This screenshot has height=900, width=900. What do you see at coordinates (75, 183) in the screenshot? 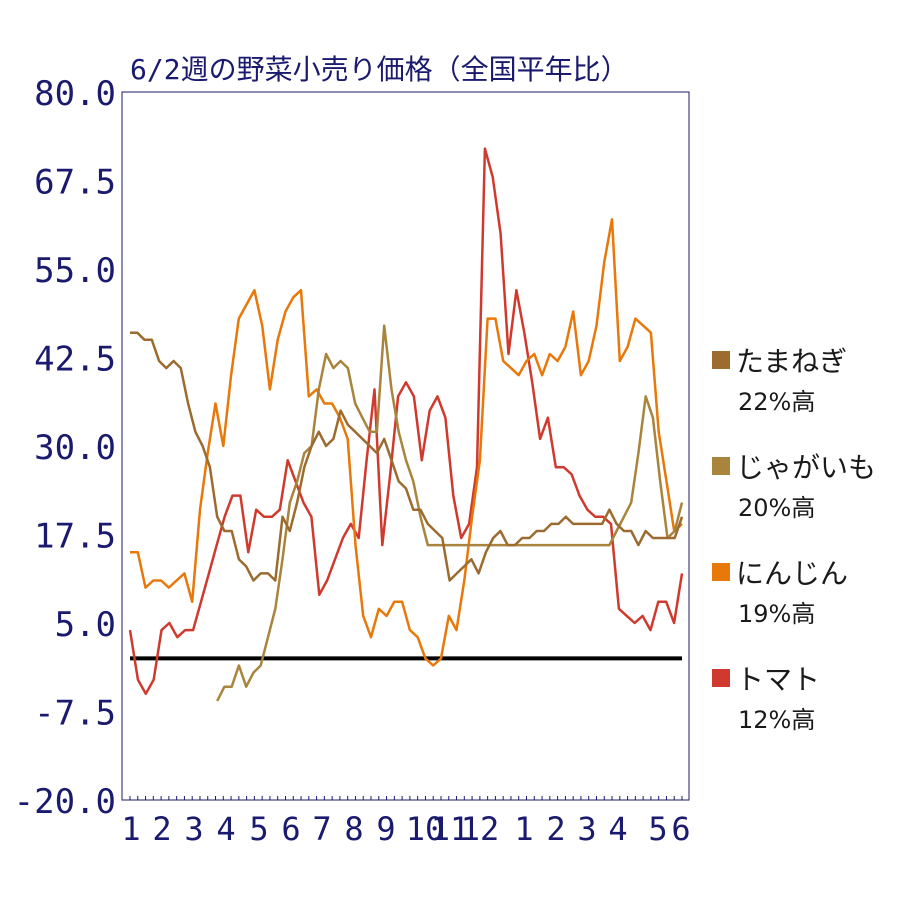
I see `y-tick-label: 67.5` at bounding box center [75, 183].